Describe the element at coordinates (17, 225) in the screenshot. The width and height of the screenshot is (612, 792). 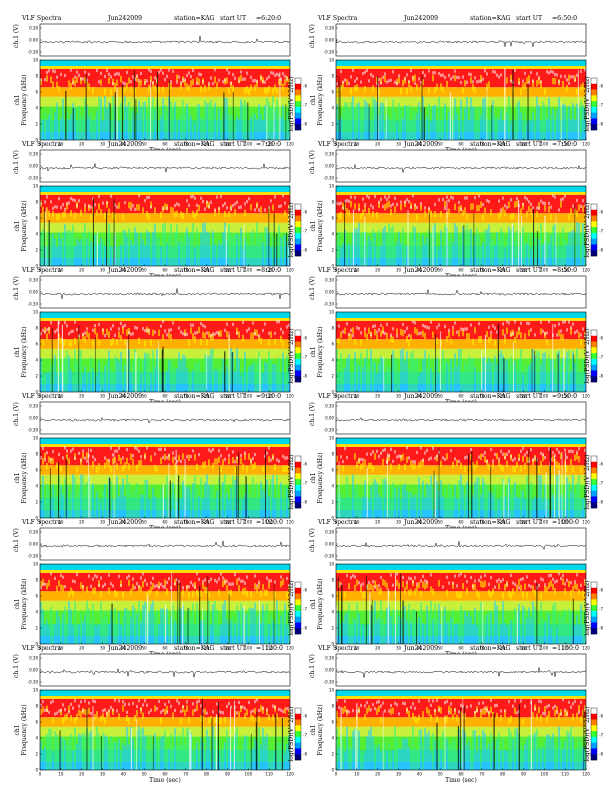
I see `channel-label: ch1` at that location.